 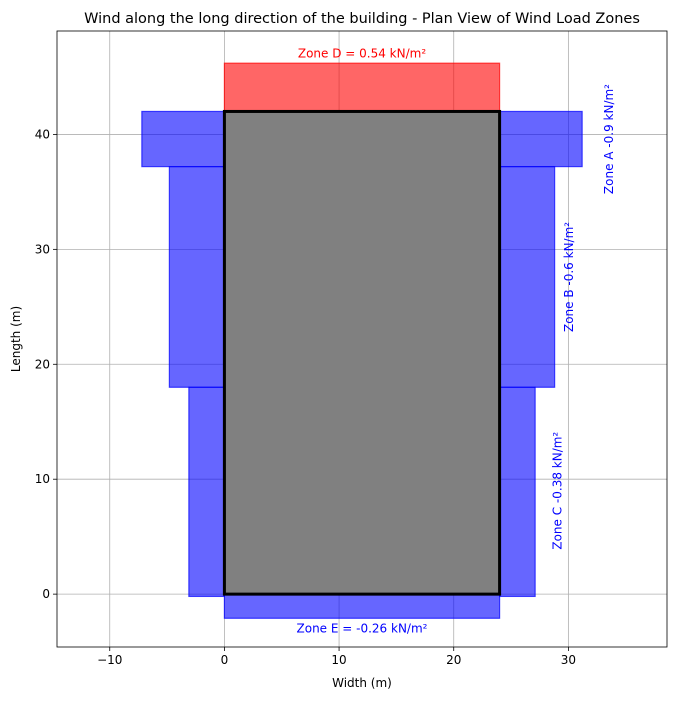 What do you see at coordinates (338, 660) in the screenshot?
I see `x-tick-label: 10` at bounding box center [338, 660].